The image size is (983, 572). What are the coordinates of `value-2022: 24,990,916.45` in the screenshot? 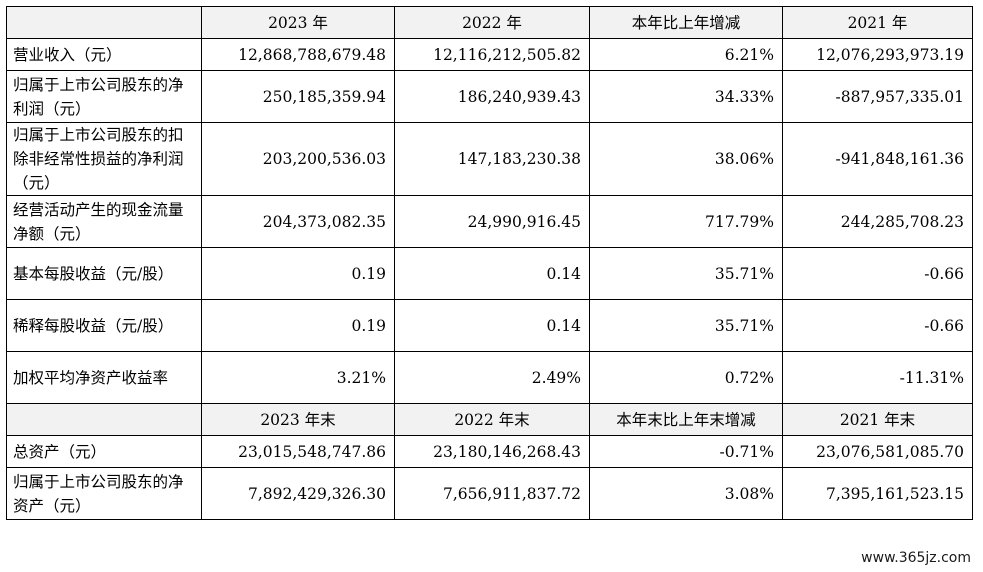 It's located at (492, 221).